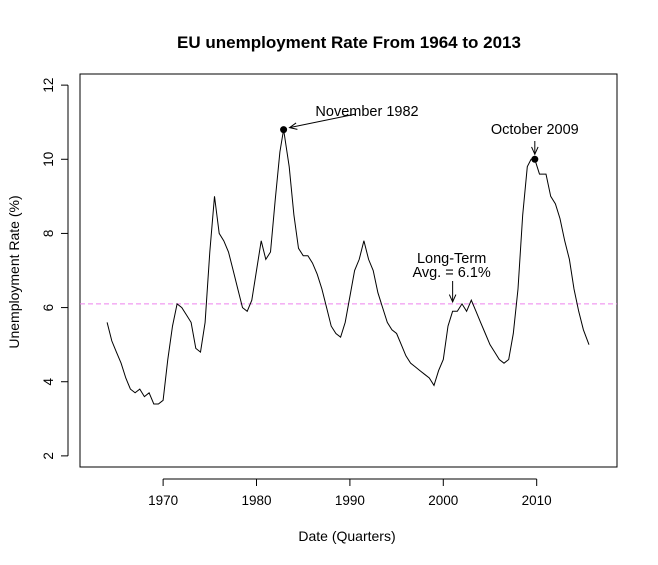 The image size is (658, 565). What do you see at coordinates (537, 500) in the screenshot?
I see `x-tick-label: 2010` at bounding box center [537, 500].